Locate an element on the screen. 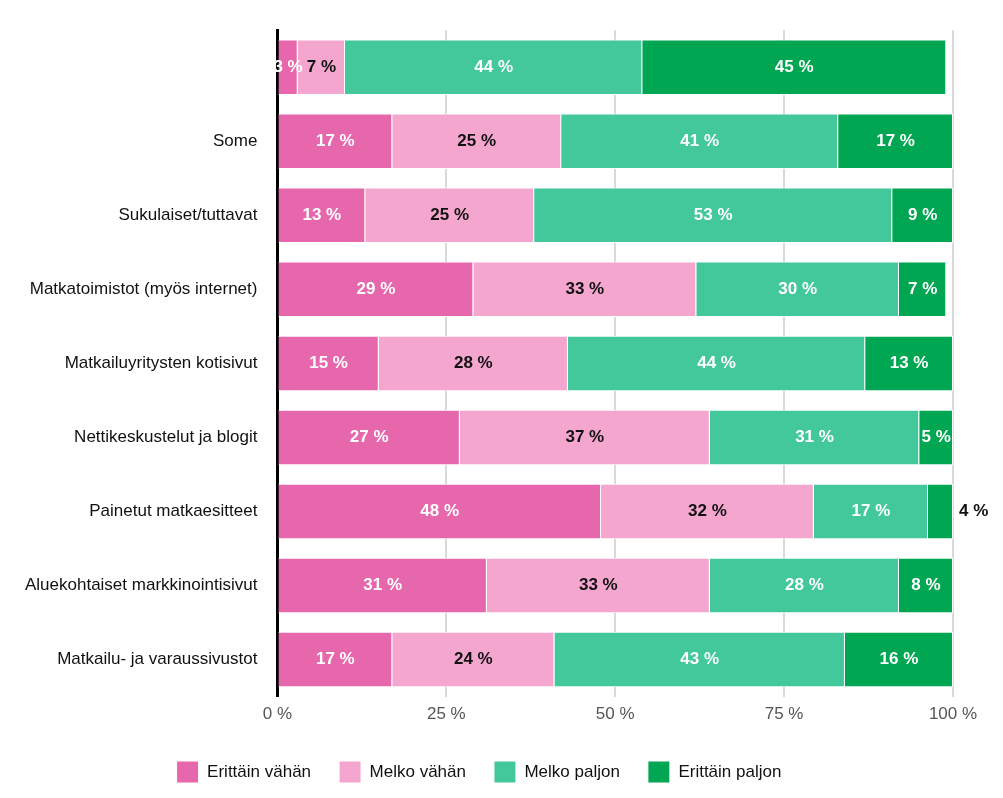 The image size is (1003, 798). data-label: 29 % is located at coordinates (376, 289).